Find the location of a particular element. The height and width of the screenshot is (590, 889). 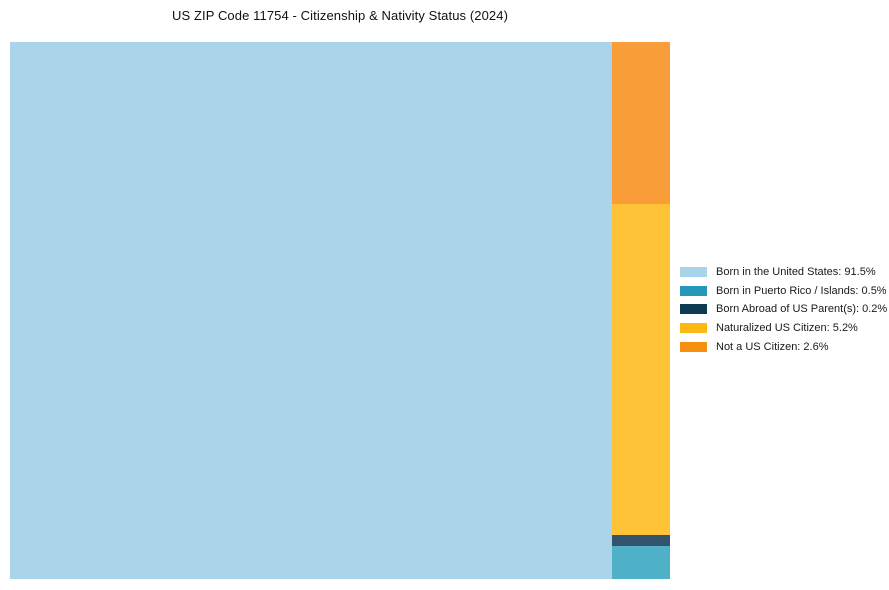

legend-label: Born Abroad of US Parent(s): 0.2% is located at coordinates (802, 309).